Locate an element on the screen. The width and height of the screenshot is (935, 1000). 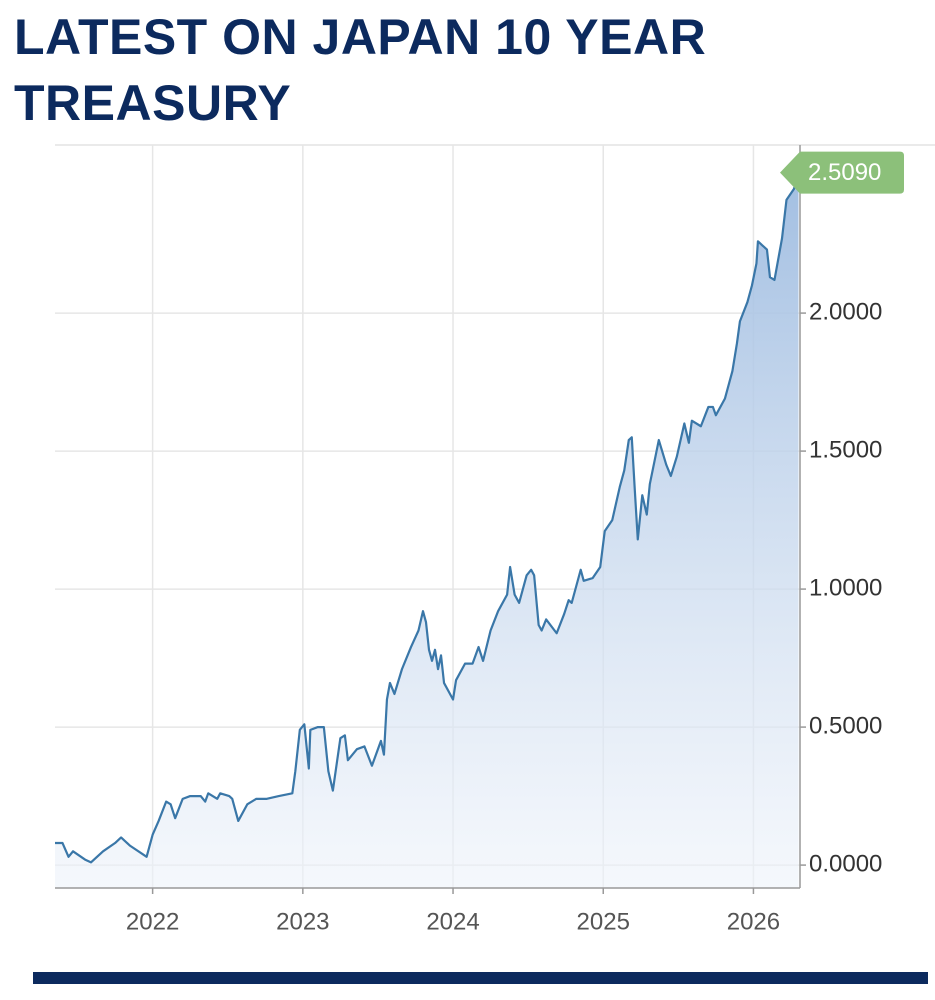
y-tick-label: 2.0000 is located at coordinates (845, 311).